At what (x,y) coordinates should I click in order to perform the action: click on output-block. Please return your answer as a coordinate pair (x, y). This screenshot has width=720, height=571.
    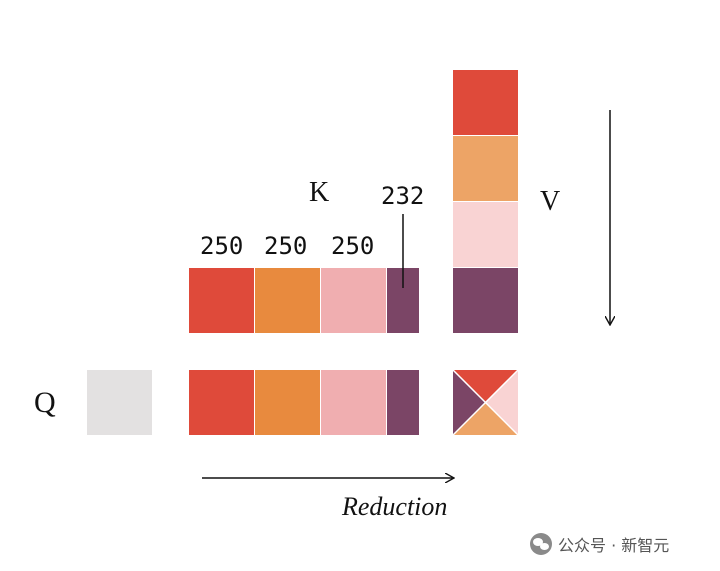
    Looking at the image, I should click on (485, 402).